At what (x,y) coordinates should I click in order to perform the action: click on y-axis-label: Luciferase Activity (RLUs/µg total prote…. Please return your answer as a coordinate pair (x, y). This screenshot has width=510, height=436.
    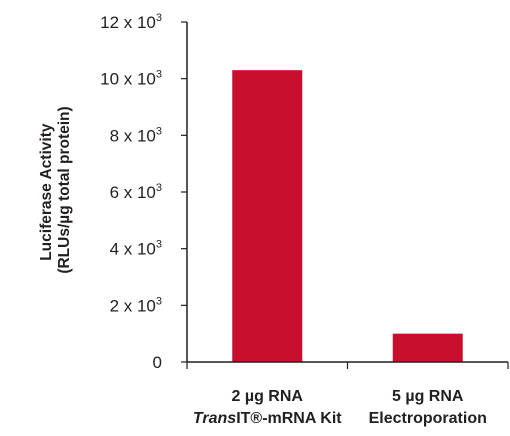
    Looking at the image, I should click on (55, 189).